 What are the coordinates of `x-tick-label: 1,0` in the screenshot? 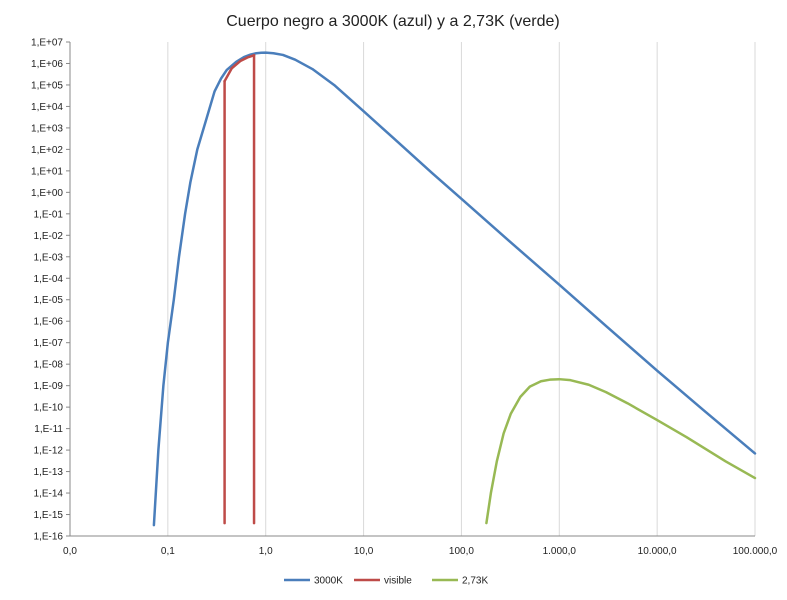 It's located at (266, 551).